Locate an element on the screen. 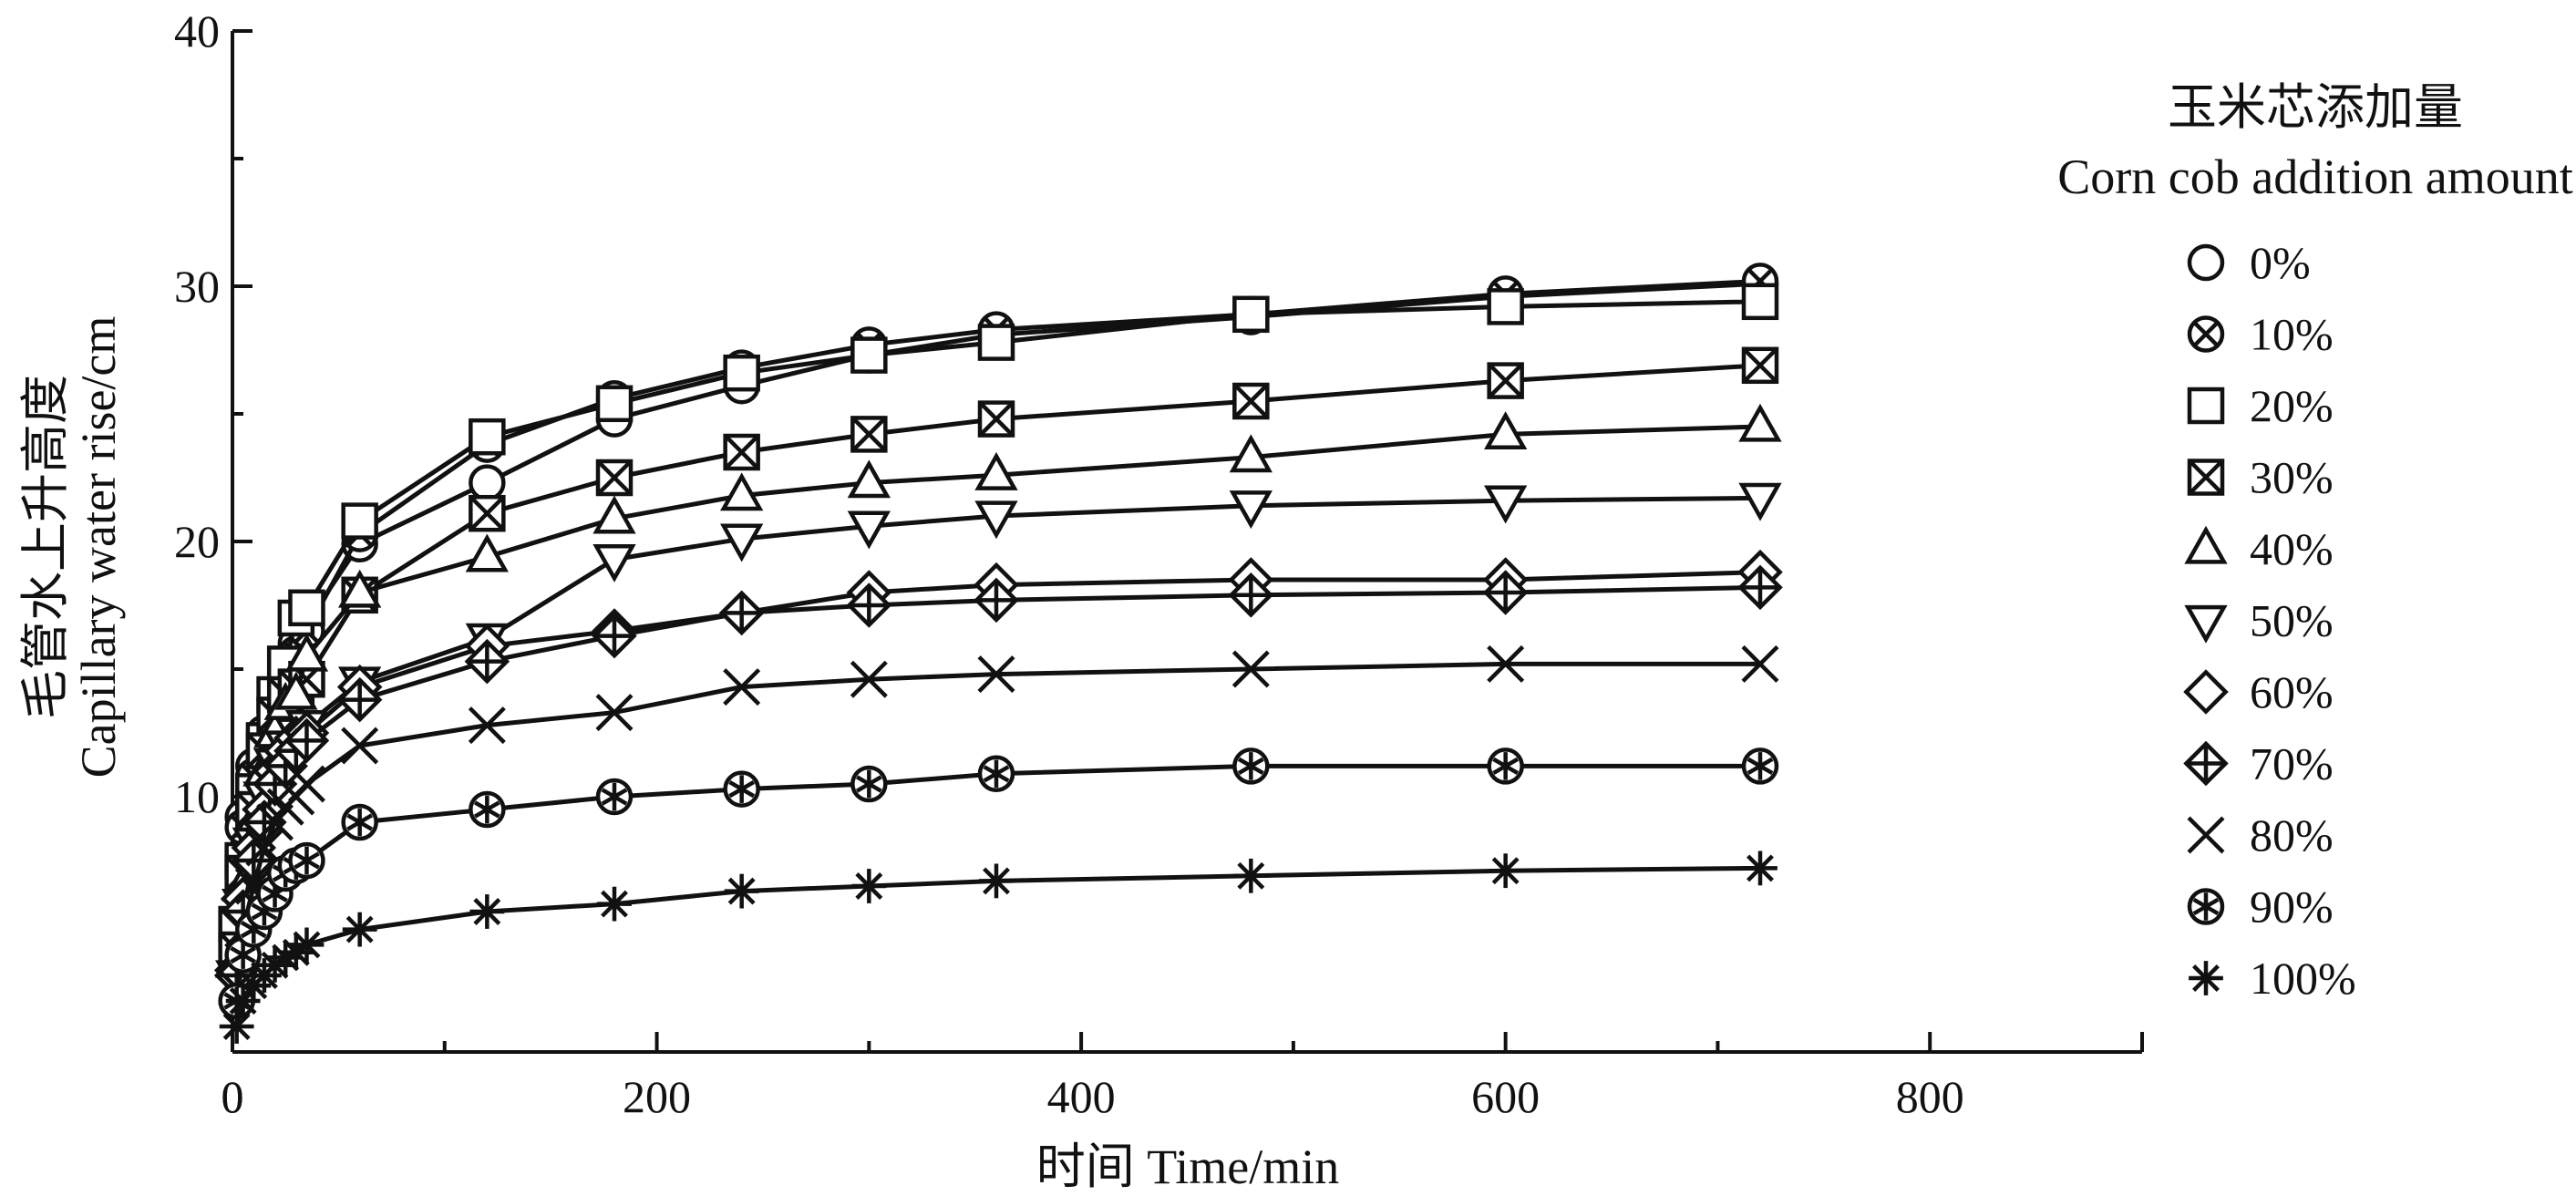 This screenshot has height=1196, width=2576. legend-item: 60% is located at coordinates (2258, 691).